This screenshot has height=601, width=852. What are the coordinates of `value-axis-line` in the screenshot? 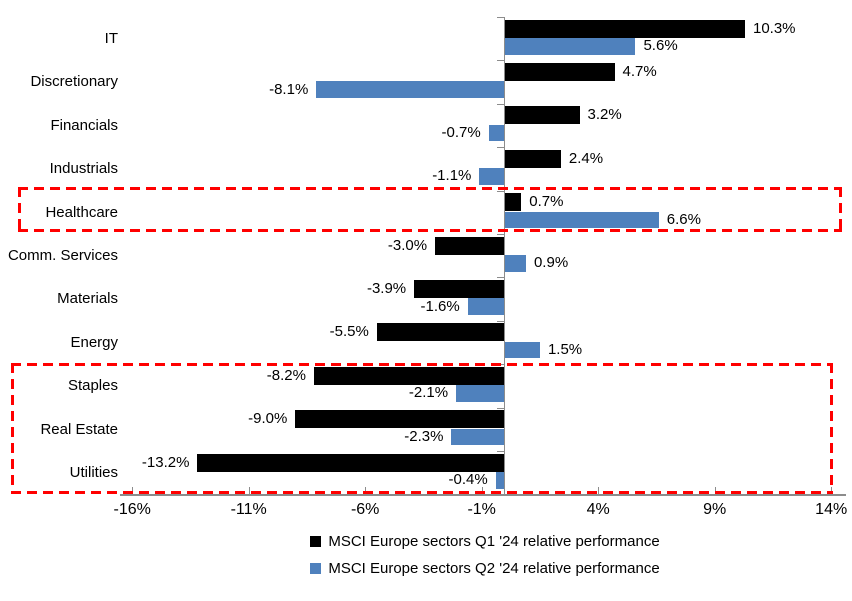 It's located at (483, 495).